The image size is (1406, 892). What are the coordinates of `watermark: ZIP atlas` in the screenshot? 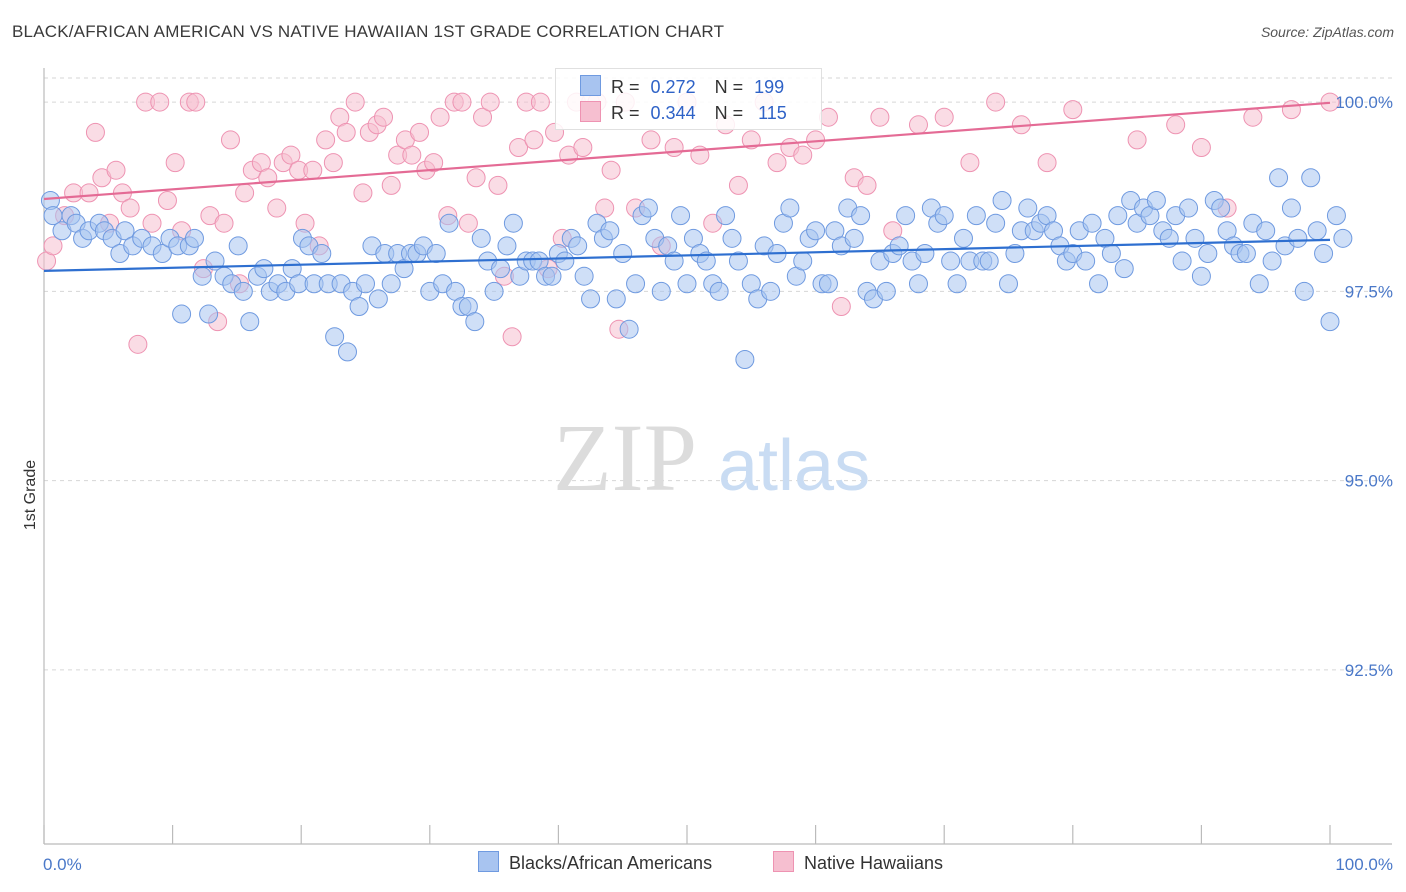 It's located at (711, 457).